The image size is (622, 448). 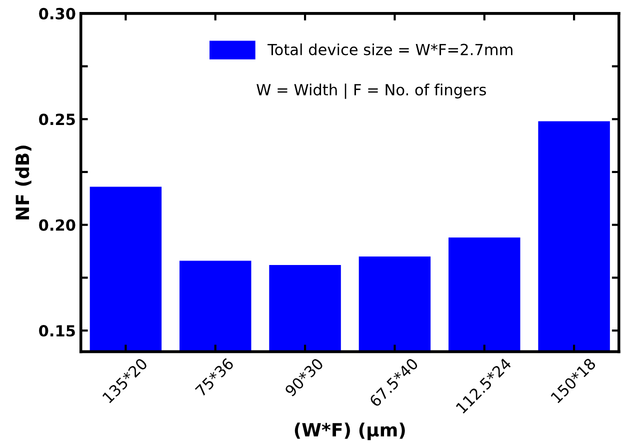 What do you see at coordinates (57, 14) in the screenshot?
I see `y-tick-label: 0.30` at bounding box center [57, 14].